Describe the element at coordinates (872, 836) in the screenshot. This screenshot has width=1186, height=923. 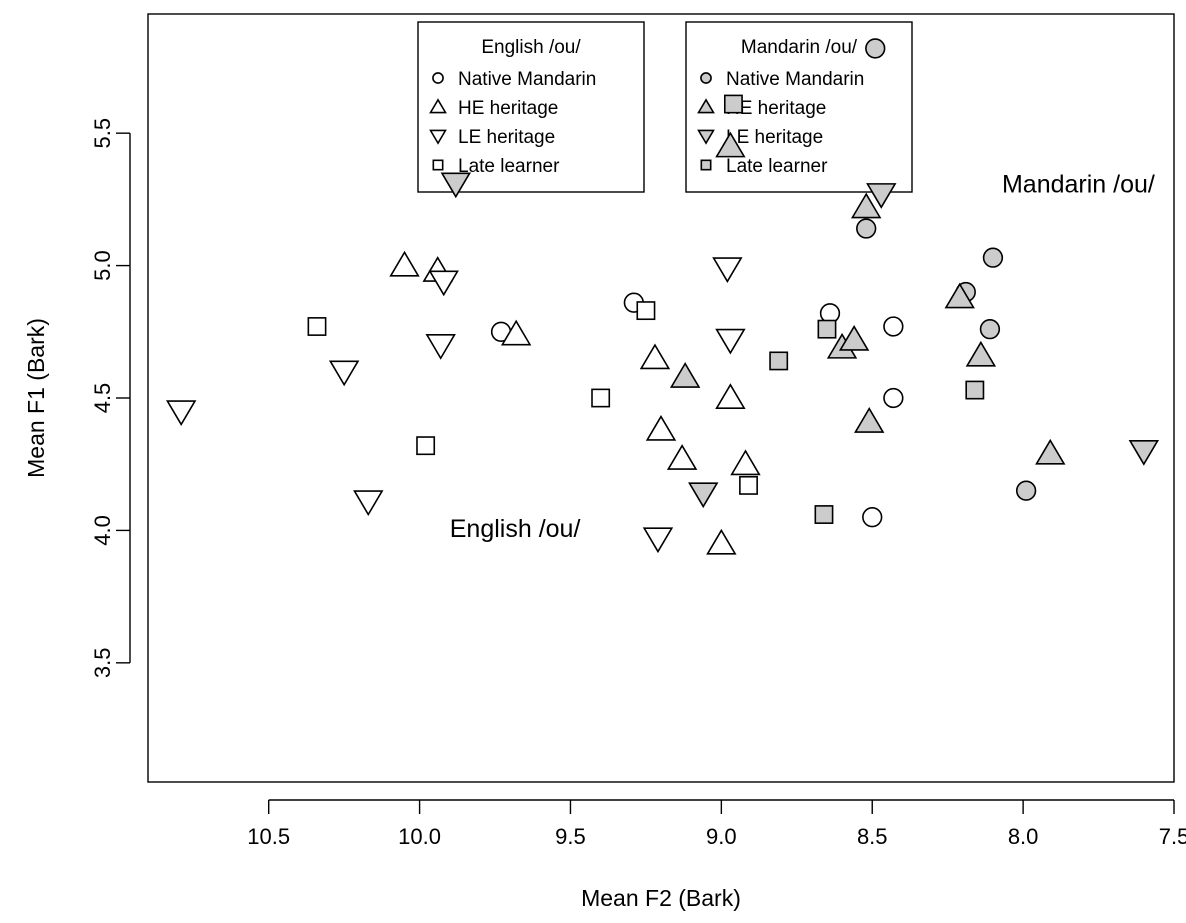
I see `x-tick-label: 8.5` at that location.